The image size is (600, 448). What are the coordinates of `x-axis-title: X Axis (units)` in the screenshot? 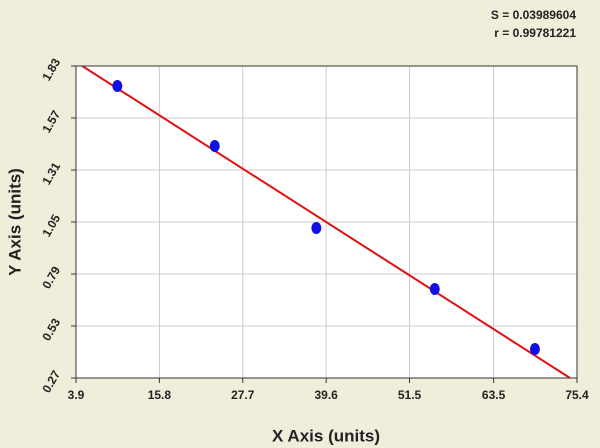 It's located at (326, 435).